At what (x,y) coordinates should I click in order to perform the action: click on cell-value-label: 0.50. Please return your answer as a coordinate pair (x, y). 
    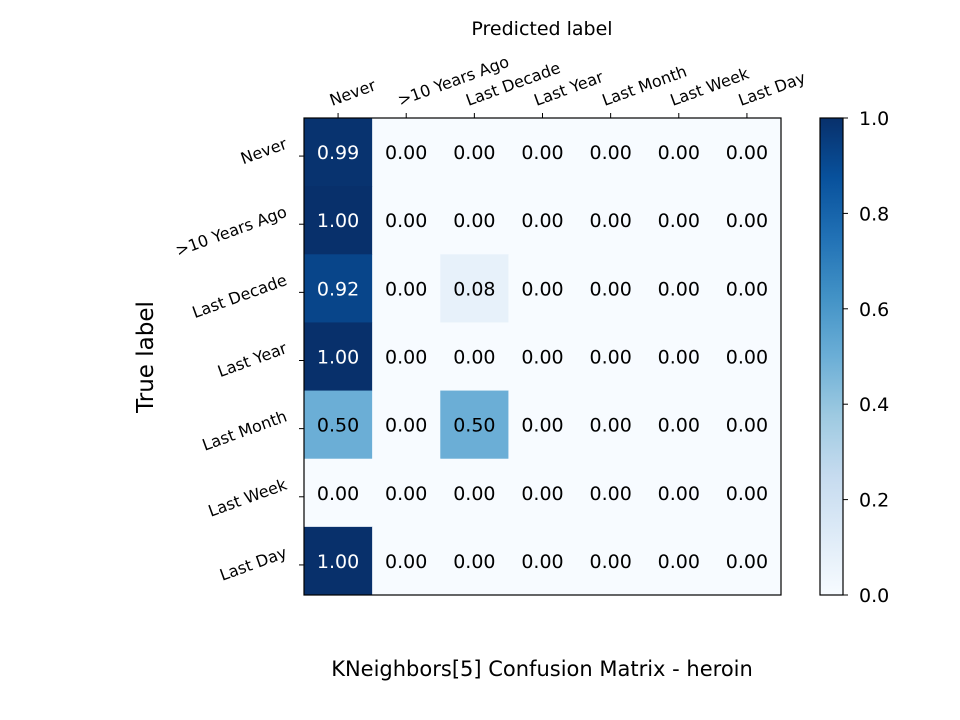
    Looking at the image, I should click on (474, 426).